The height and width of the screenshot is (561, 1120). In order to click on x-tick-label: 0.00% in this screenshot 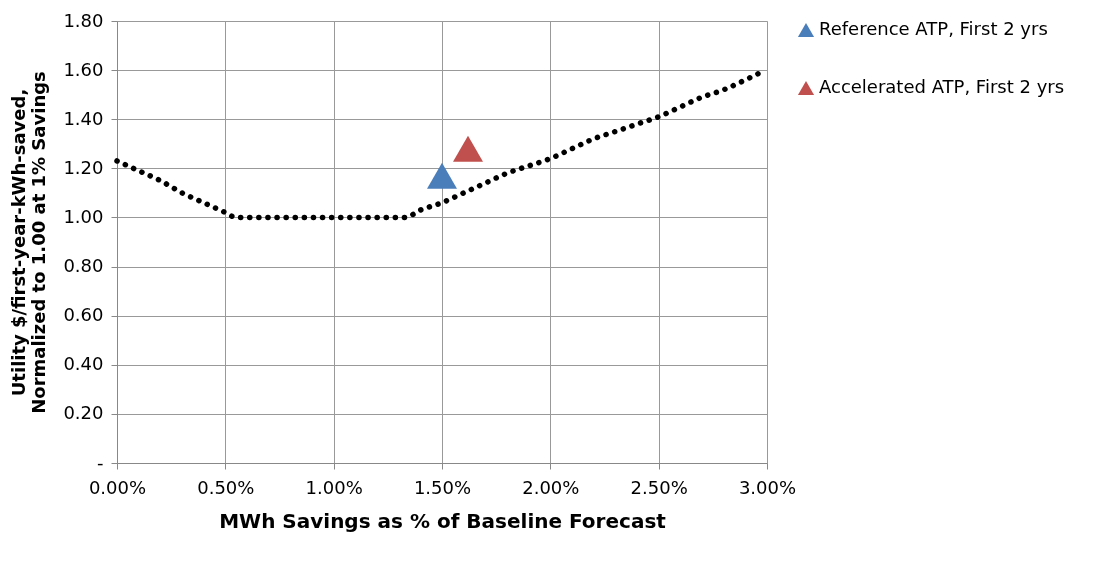, I will do `click(117, 487)`.